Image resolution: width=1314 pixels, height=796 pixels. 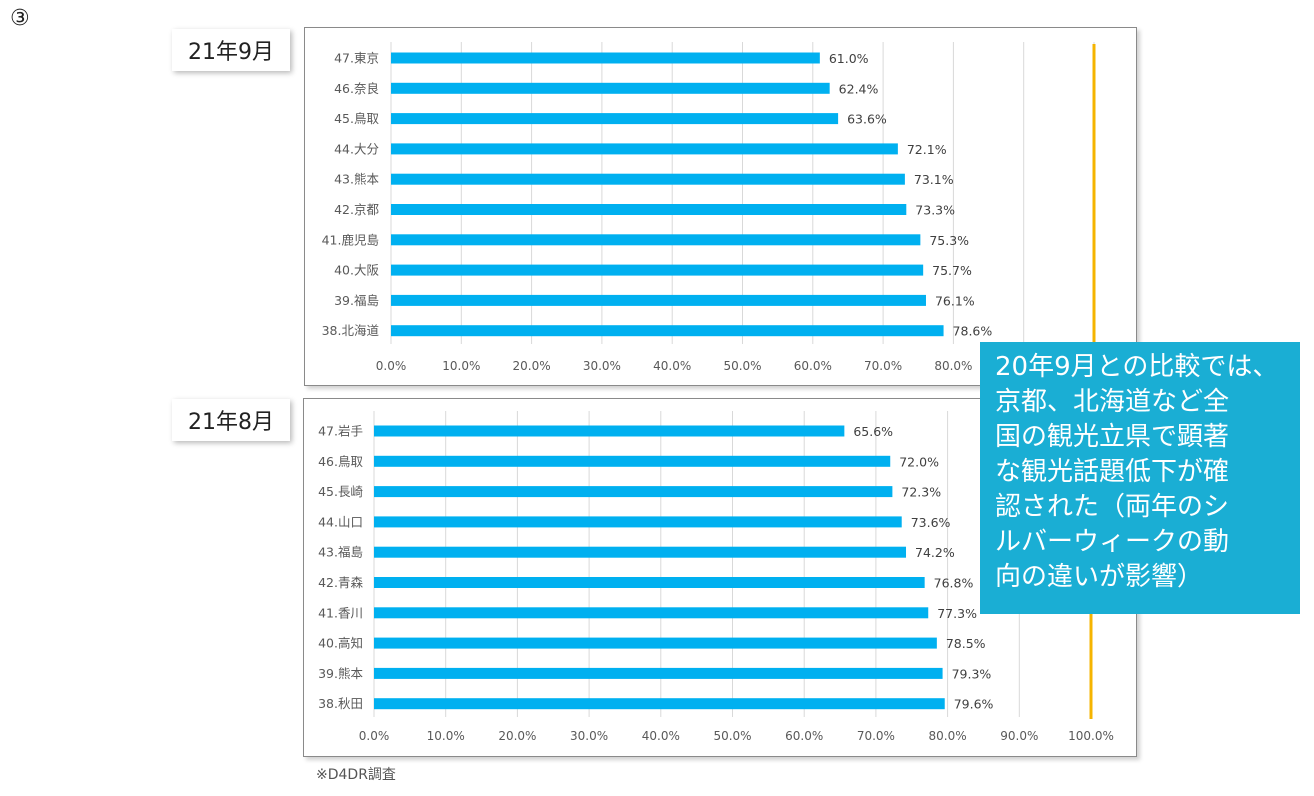 What do you see at coordinates (972, 673) in the screenshot?
I see `data-label: 79.3%` at bounding box center [972, 673].